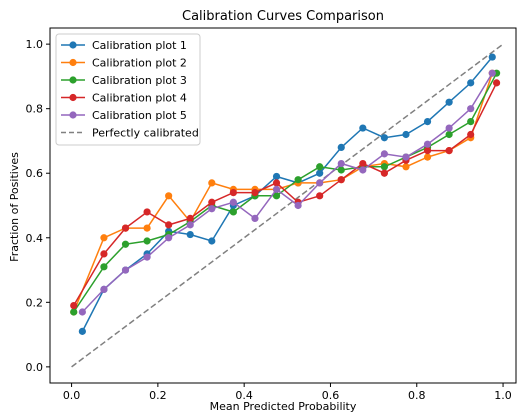  I want to click on legend-label: Perfectly calibrated, so click(145, 133).